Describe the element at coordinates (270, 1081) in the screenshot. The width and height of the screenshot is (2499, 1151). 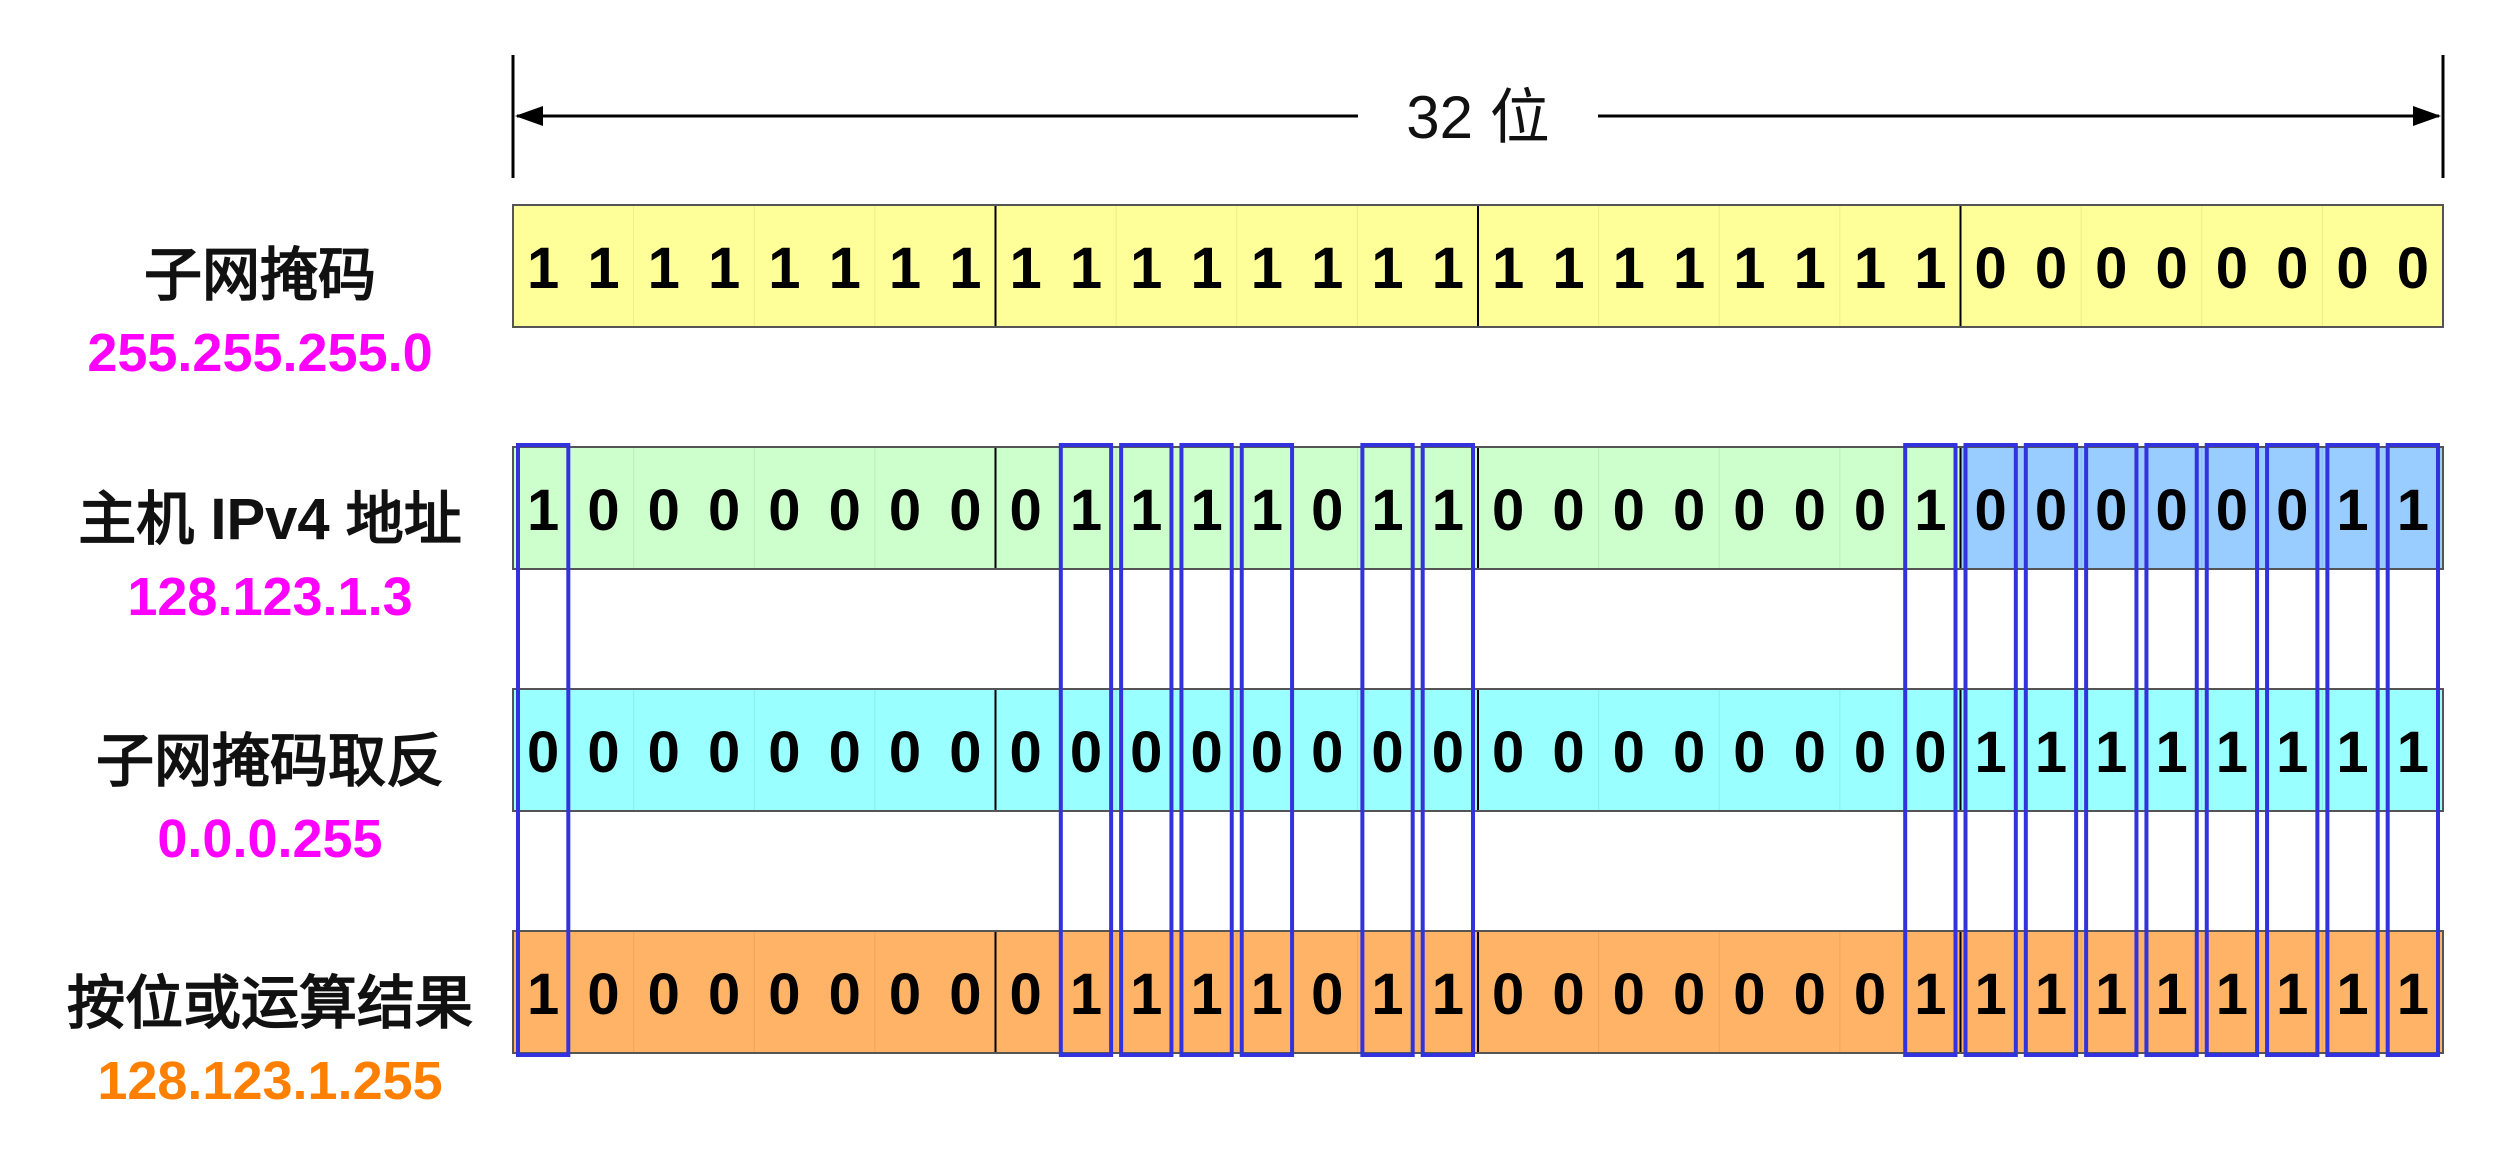
I see `row-subtitle-or-result: 128.123.1.255` at that location.